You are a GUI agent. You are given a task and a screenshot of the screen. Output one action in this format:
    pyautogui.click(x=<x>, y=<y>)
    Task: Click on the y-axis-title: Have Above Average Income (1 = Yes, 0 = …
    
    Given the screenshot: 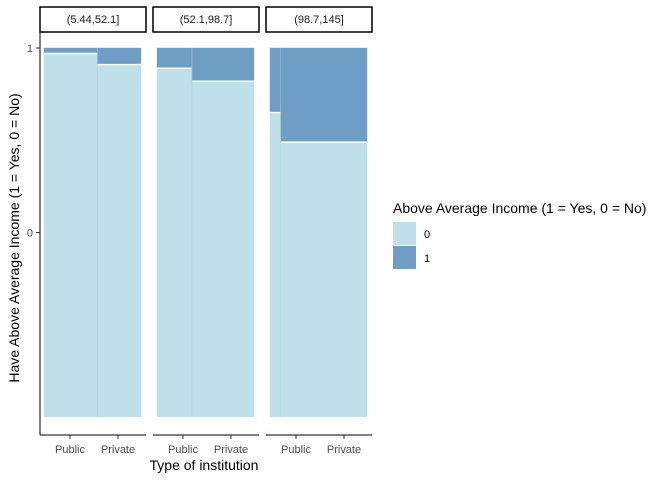 What is the action you would take?
    pyautogui.click(x=14, y=237)
    